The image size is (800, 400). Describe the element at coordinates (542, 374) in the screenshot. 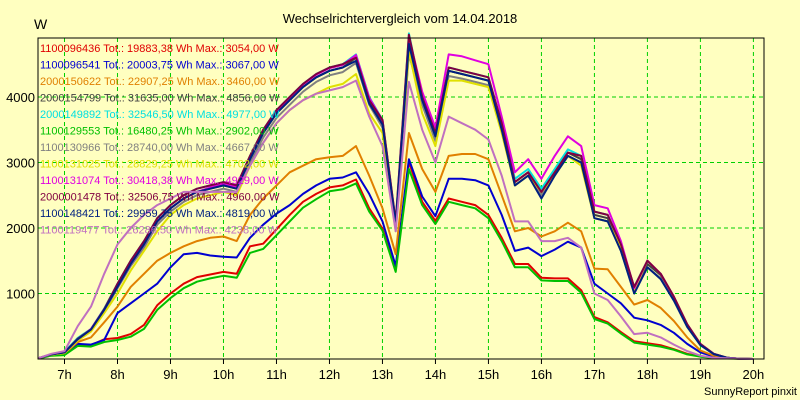

I see `x-tick-label: 16h` at that location.